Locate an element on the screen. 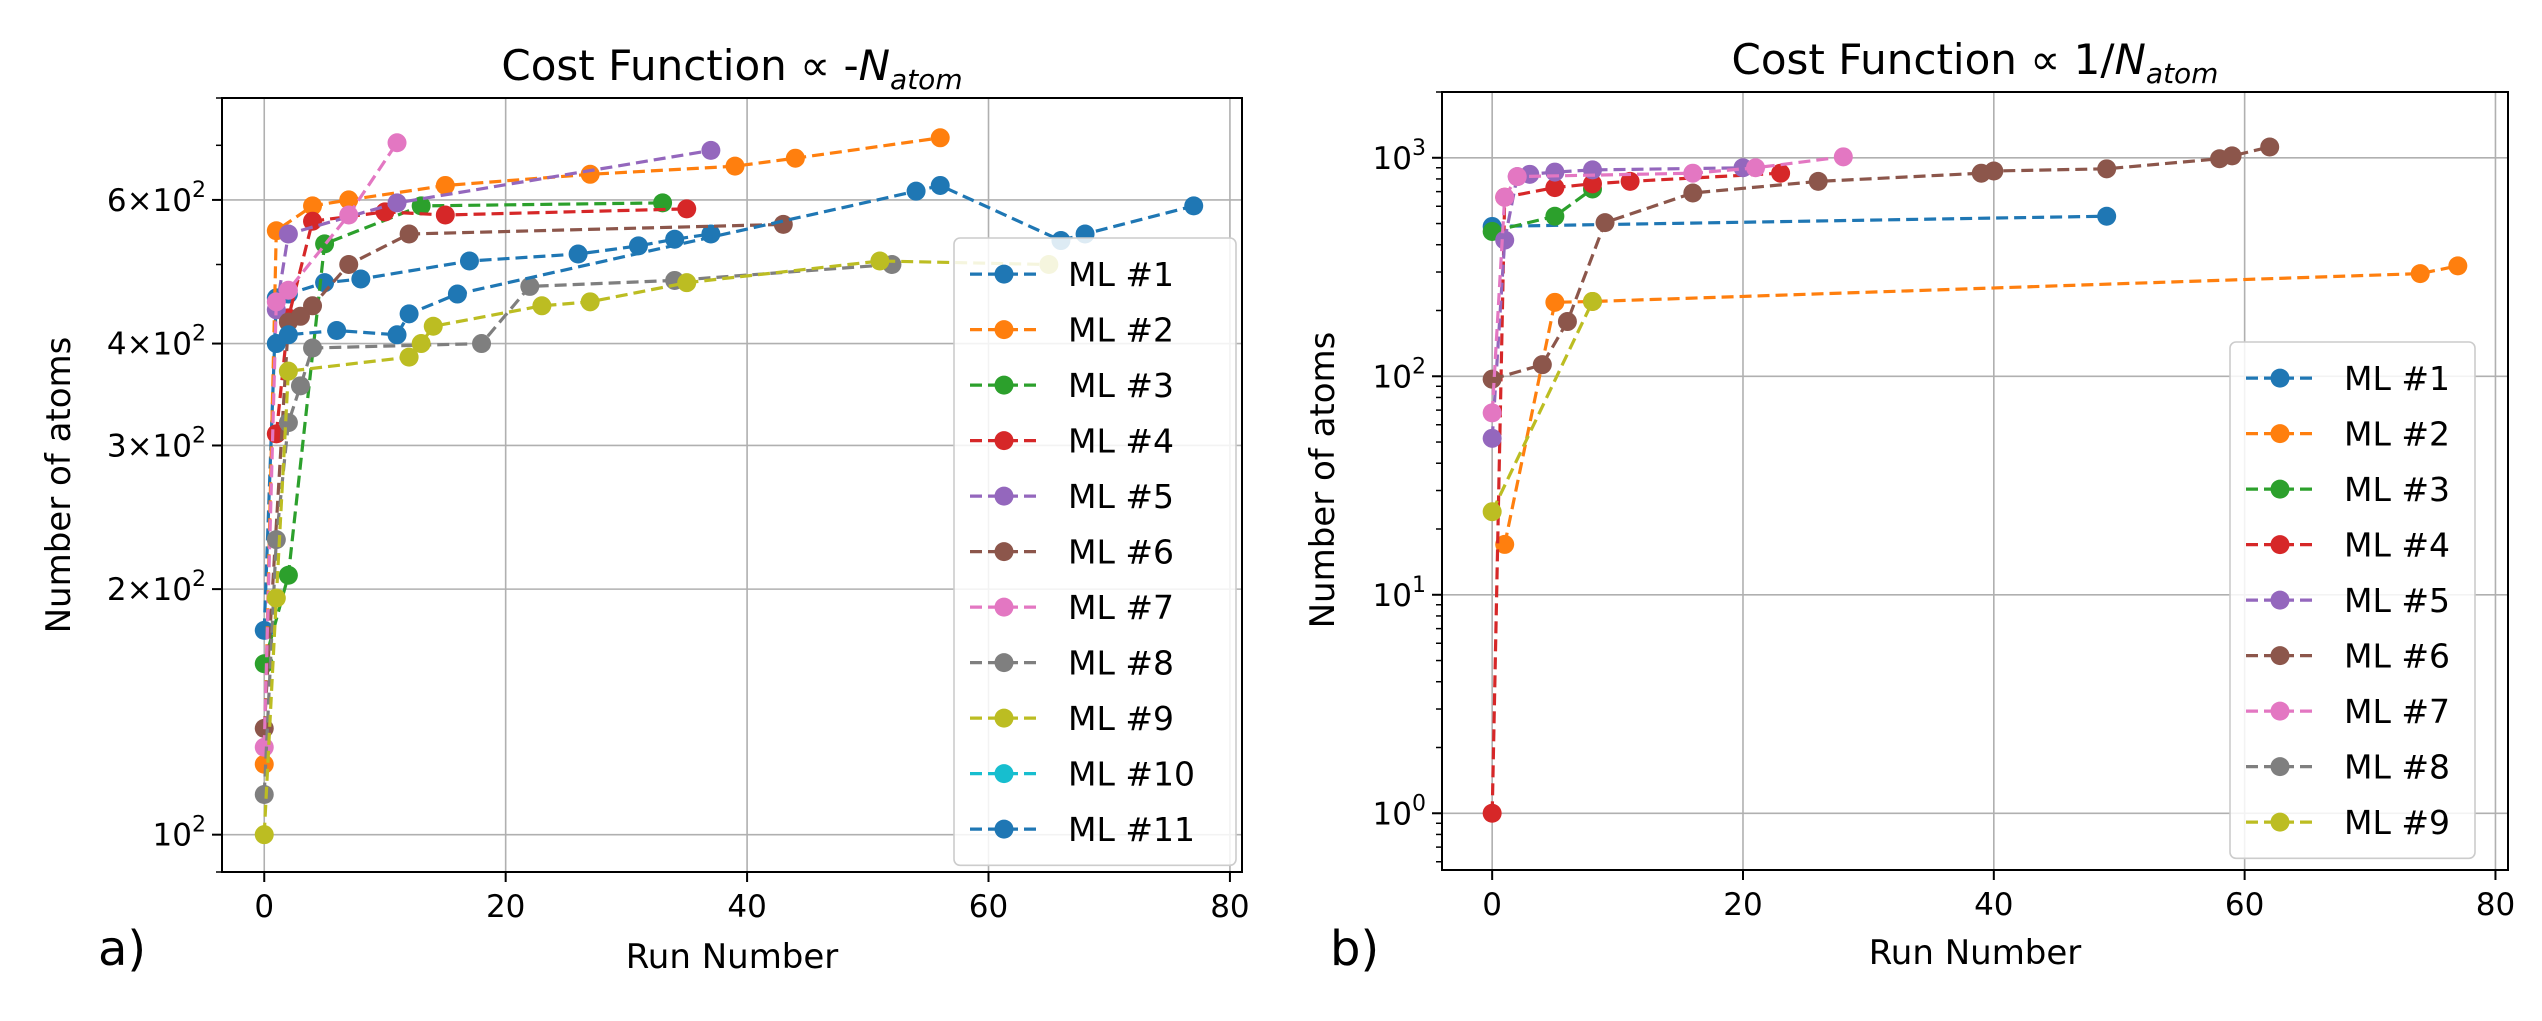 The width and height of the screenshot is (2542, 1021). legend-item: ML #1 is located at coordinates (1072, 274).